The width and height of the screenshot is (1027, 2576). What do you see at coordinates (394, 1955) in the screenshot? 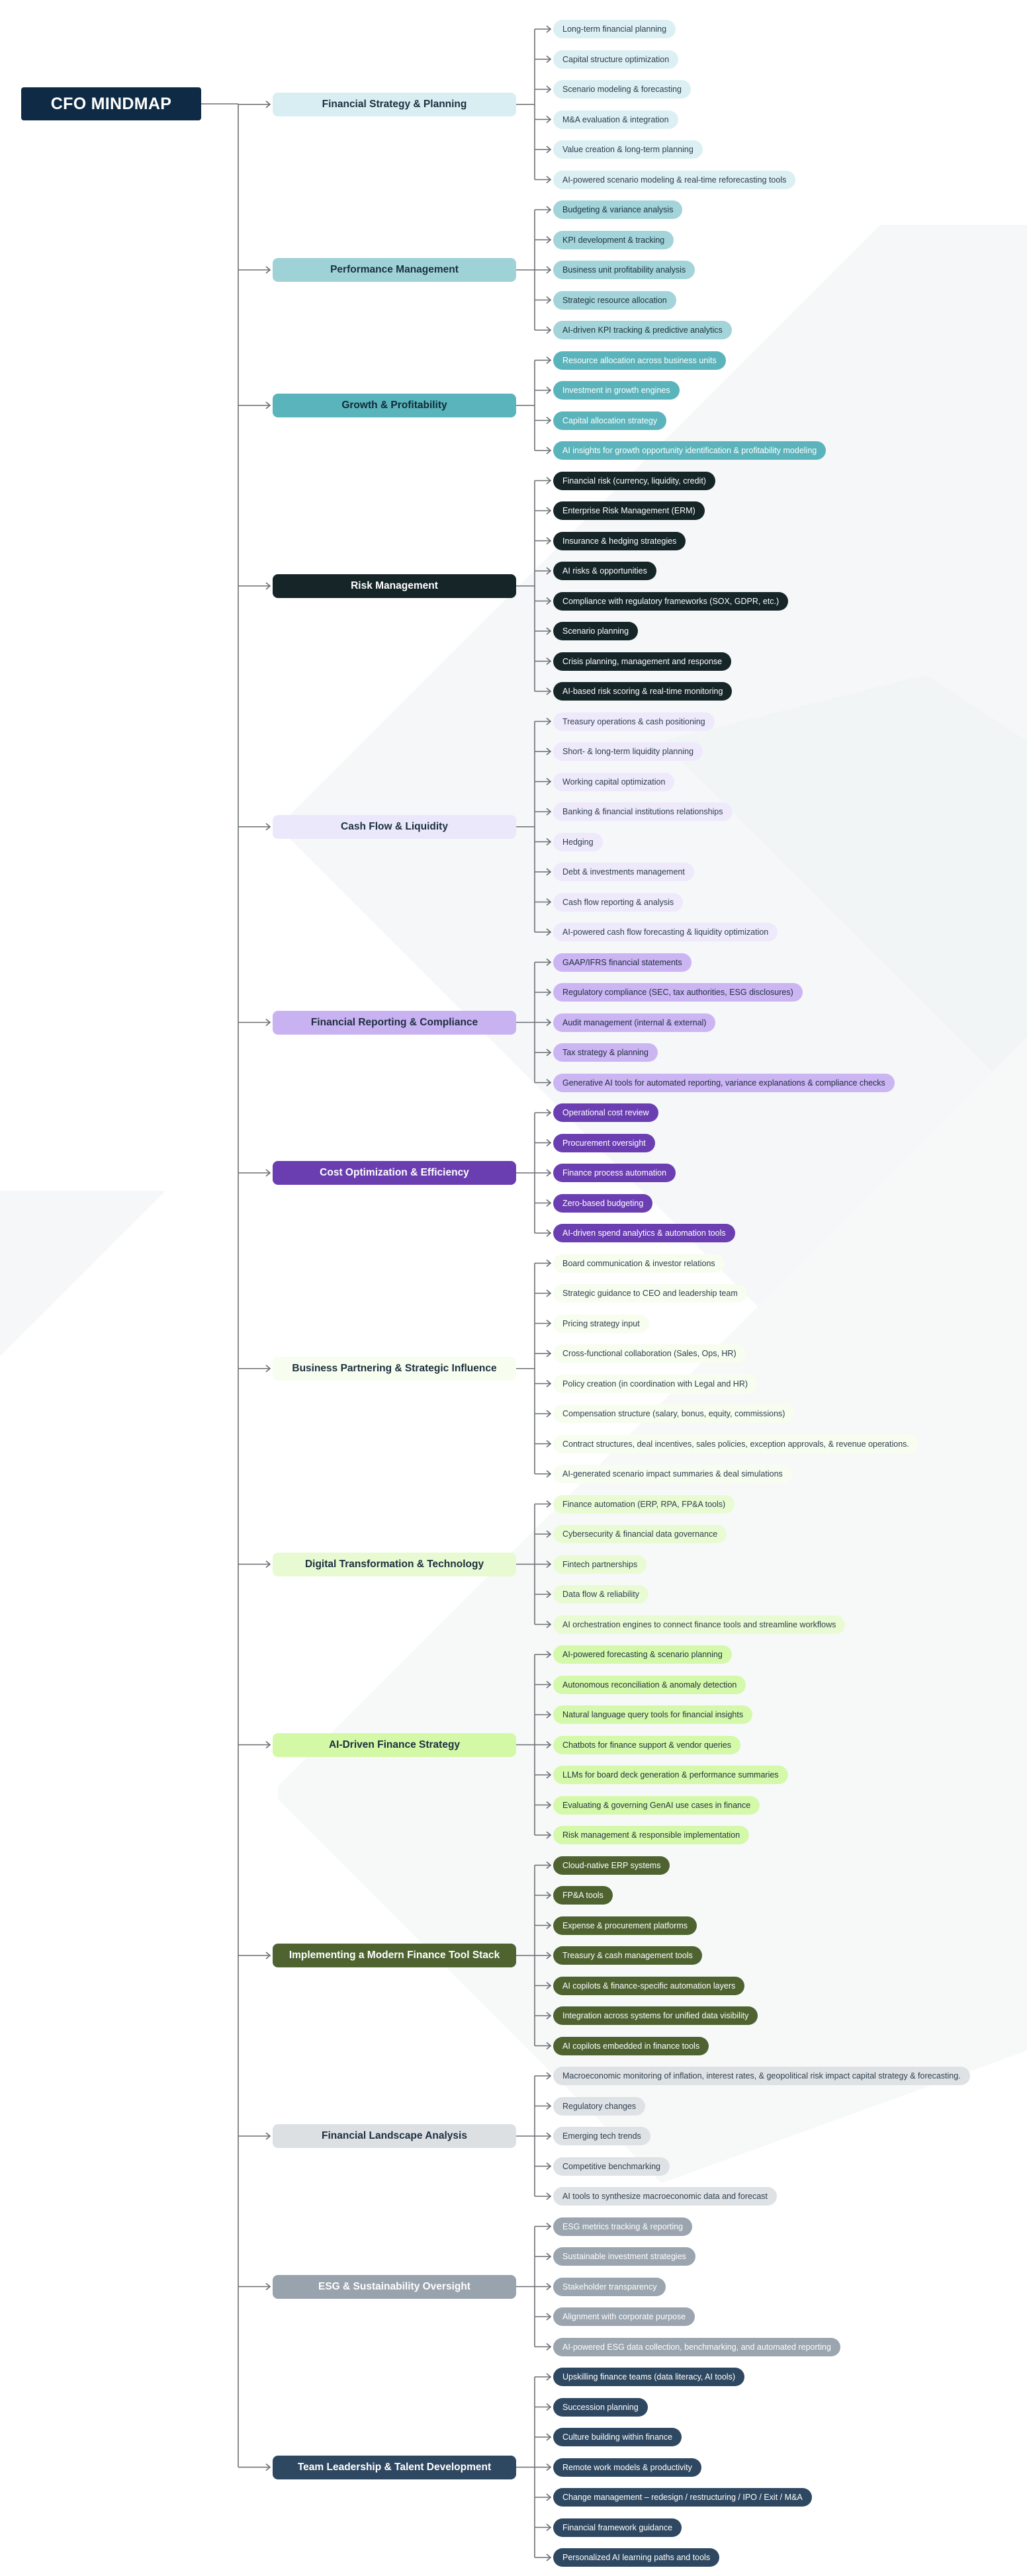
I see `branch-11: Implementing a Modern Finance Tool Stack` at bounding box center [394, 1955].